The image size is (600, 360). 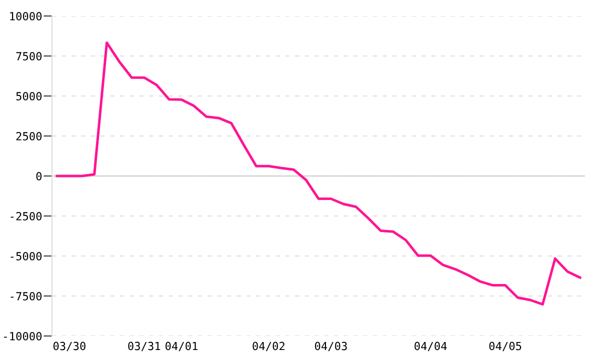 What do you see at coordinates (26, 216) in the screenshot?
I see `y-tick-label: -2500` at bounding box center [26, 216].